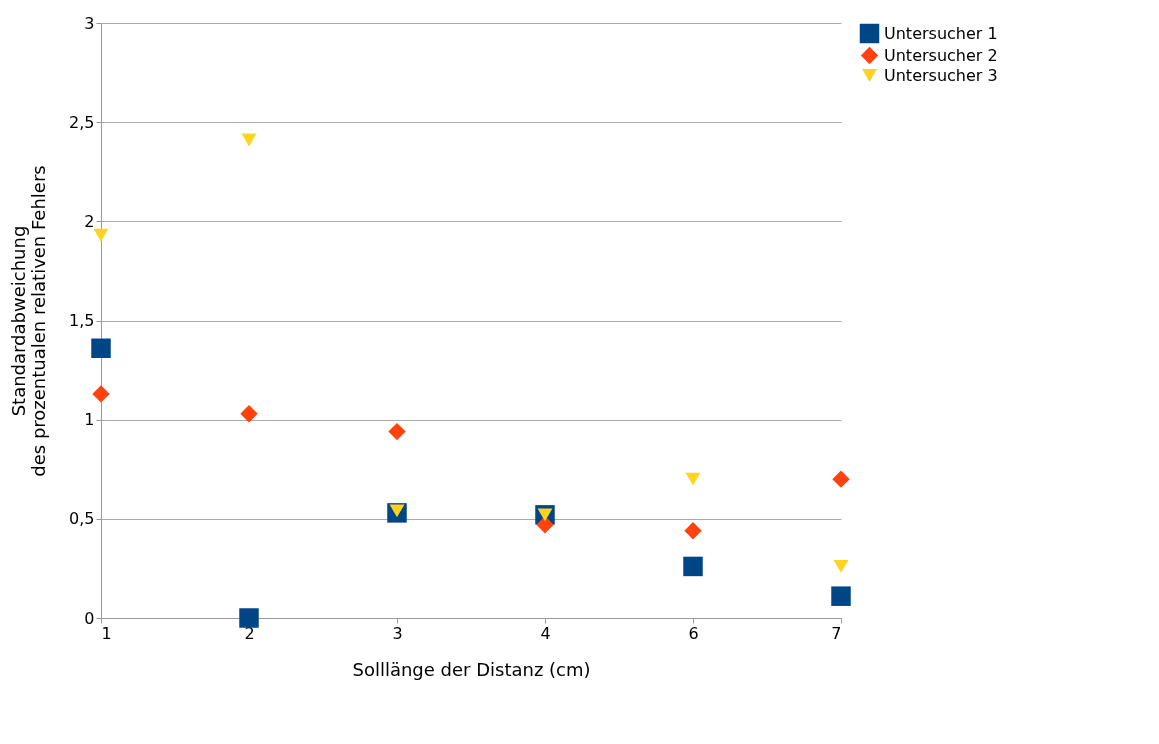 The width and height of the screenshot is (1159, 744). I want to click on x-tick-label: 2, so click(249, 633).